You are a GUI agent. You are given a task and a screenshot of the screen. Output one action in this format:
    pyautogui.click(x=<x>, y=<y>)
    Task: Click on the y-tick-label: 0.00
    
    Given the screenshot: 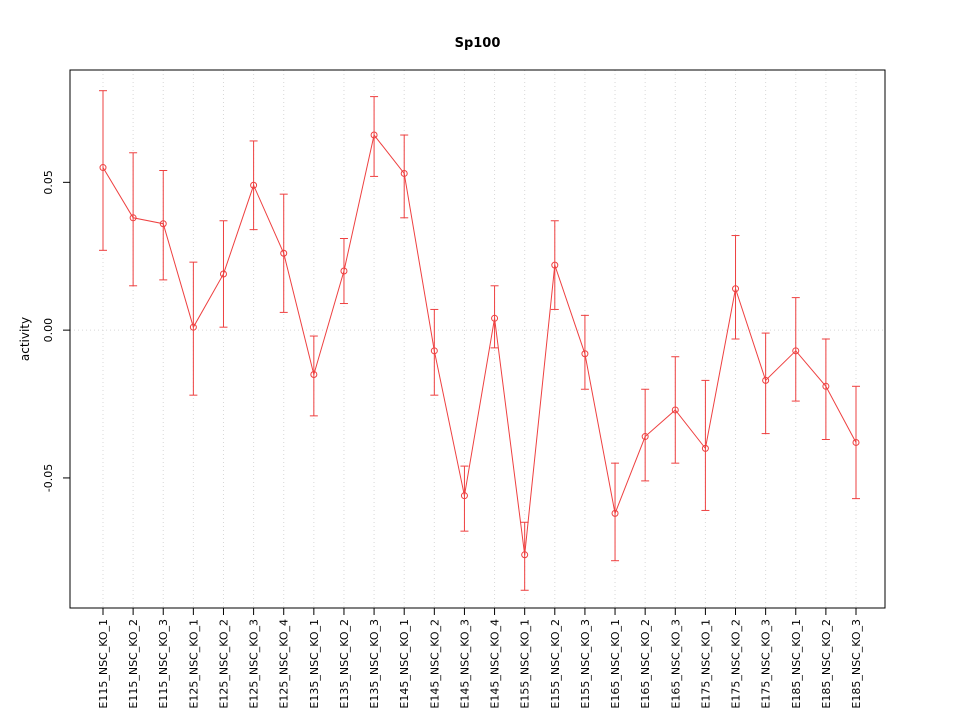 What is the action you would take?
    pyautogui.click(x=48, y=330)
    